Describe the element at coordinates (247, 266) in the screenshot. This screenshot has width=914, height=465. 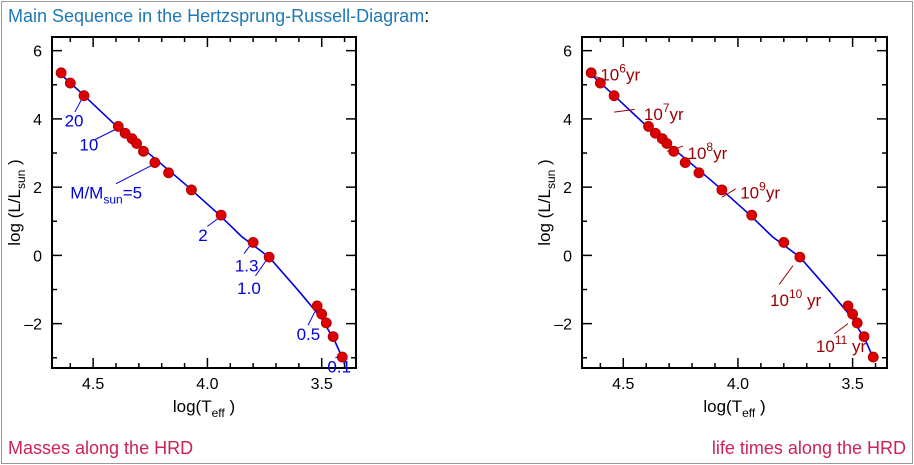
I see `annotation-label: 1.3` at that location.